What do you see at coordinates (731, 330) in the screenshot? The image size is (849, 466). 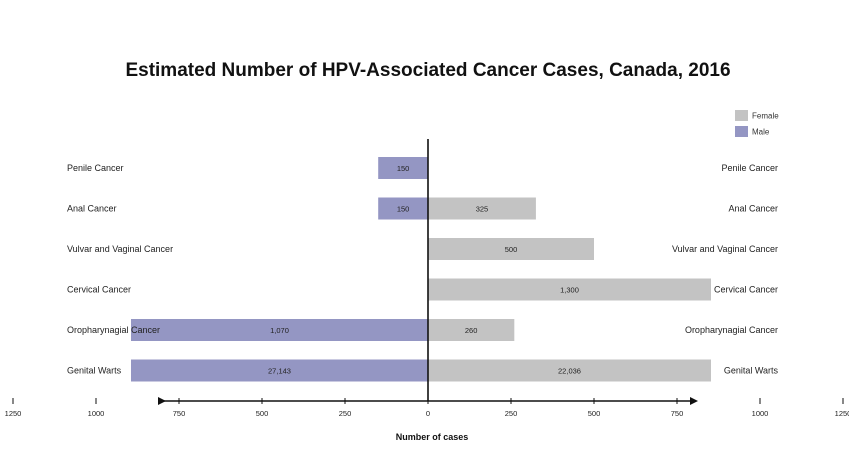 I see `category-label-right-oropharynagial-cancer: Oropharynagial Cancer` at bounding box center [731, 330].